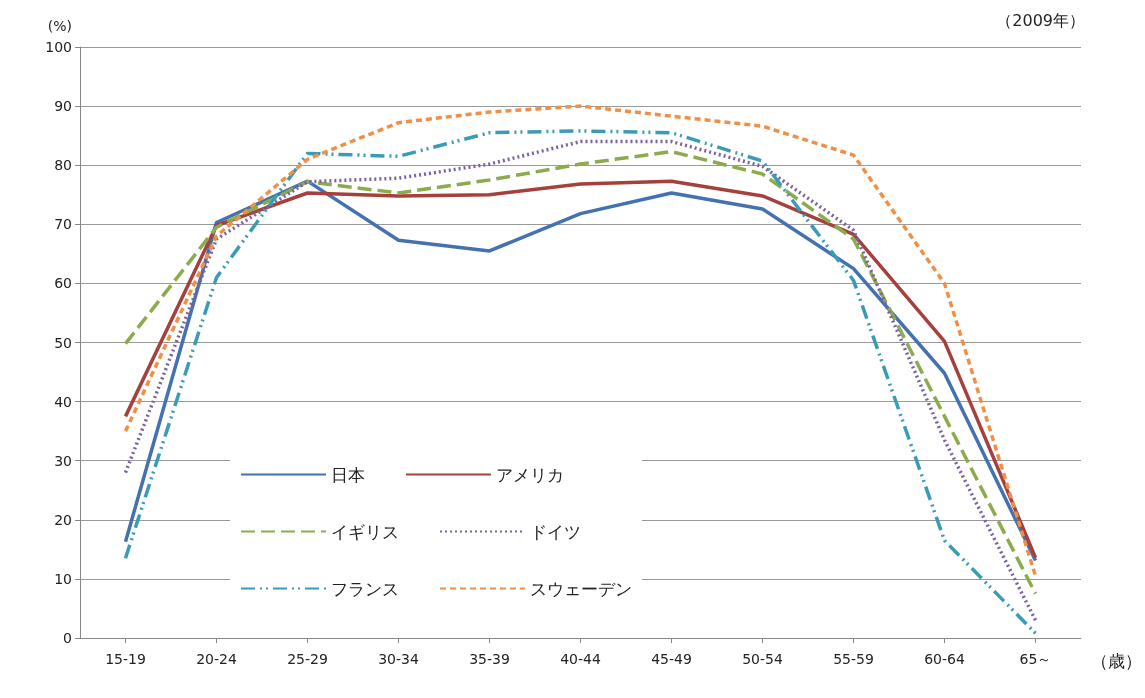  I want to click on y-tick-label: 10, so click(63, 578).